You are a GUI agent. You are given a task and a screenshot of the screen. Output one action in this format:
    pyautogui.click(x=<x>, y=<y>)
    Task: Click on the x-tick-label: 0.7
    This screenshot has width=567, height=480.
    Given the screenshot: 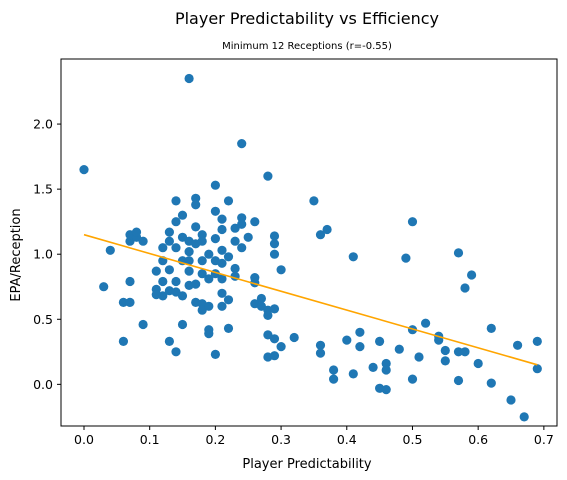 What is the action you would take?
    pyautogui.click(x=544, y=439)
    